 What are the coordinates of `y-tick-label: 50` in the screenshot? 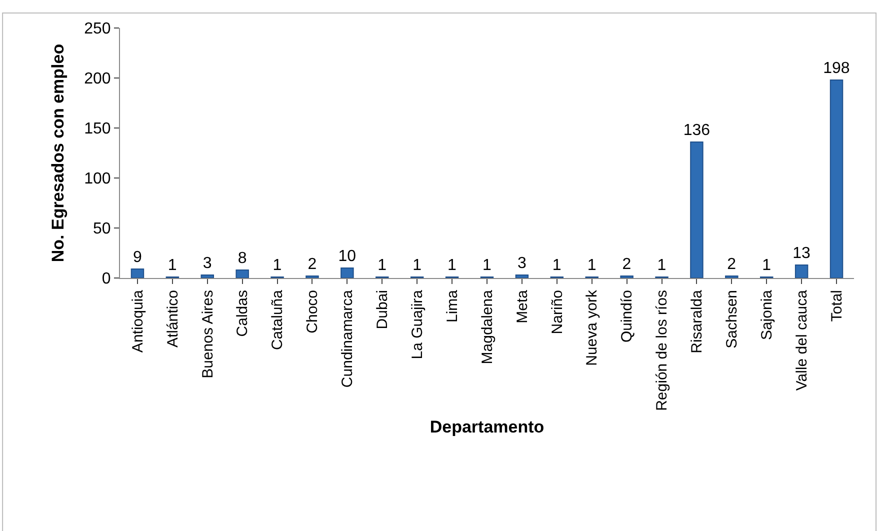 It's located at (102, 229).